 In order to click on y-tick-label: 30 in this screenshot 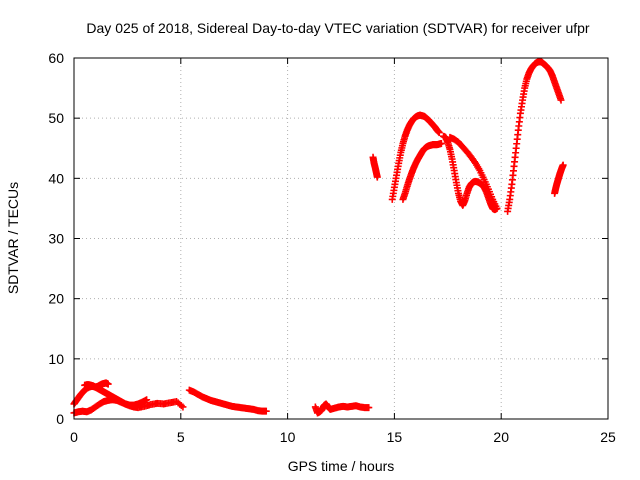, I will do `click(56, 239)`.